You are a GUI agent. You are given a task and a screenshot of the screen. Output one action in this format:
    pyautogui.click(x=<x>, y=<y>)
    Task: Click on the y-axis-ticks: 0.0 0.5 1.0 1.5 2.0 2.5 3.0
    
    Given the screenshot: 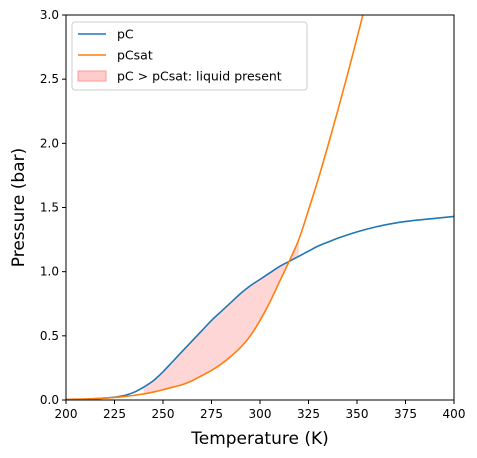 What is the action you would take?
    pyautogui.click(x=53, y=207)
    